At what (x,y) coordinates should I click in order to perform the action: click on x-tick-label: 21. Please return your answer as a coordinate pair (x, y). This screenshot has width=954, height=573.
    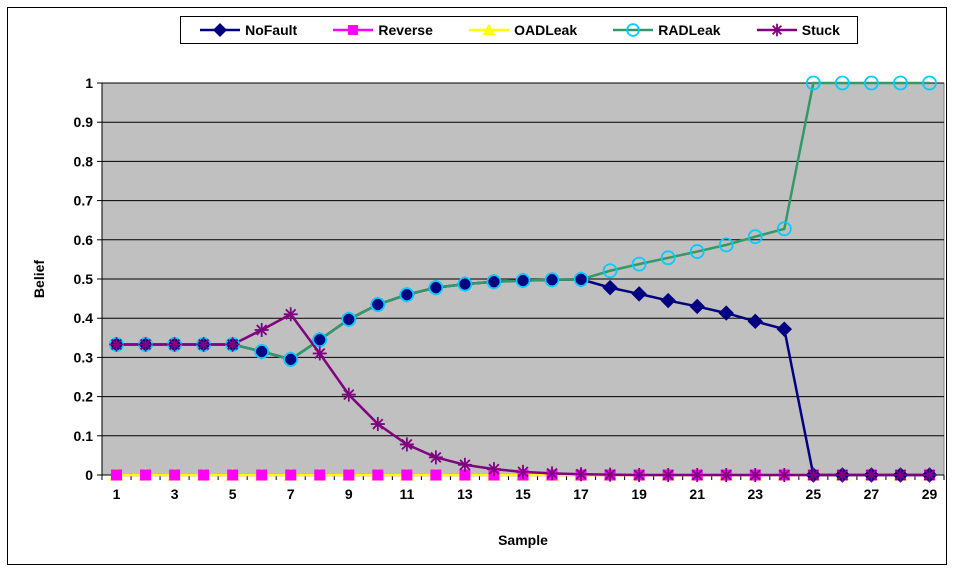
    Looking at the image, I should click on (697, 494).